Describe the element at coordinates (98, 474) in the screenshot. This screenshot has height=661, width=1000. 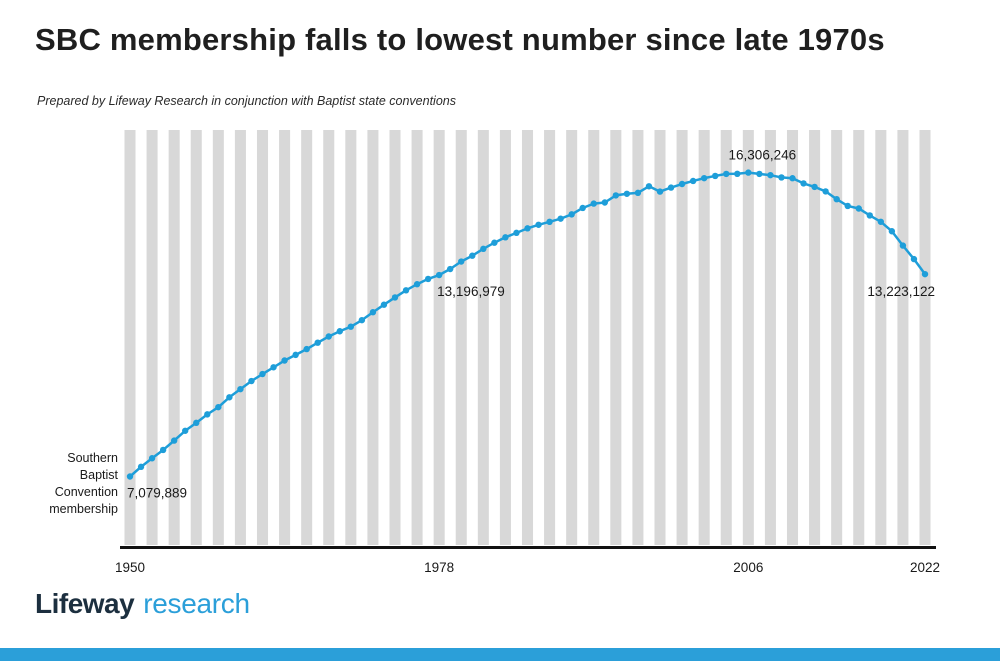
I see `series-label-line: Baptist` at that location.